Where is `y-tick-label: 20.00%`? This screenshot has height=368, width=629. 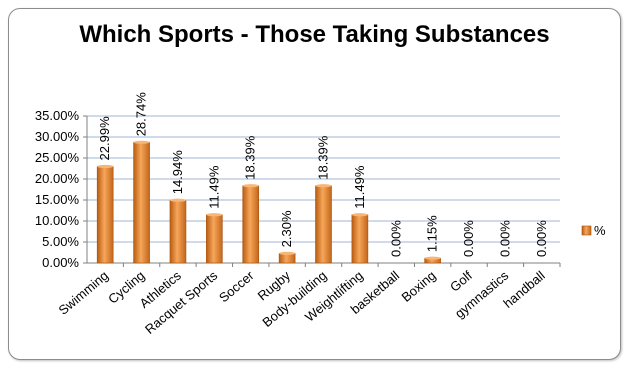
y-tick-label: 20.00% is located at coordinates (57, 178).